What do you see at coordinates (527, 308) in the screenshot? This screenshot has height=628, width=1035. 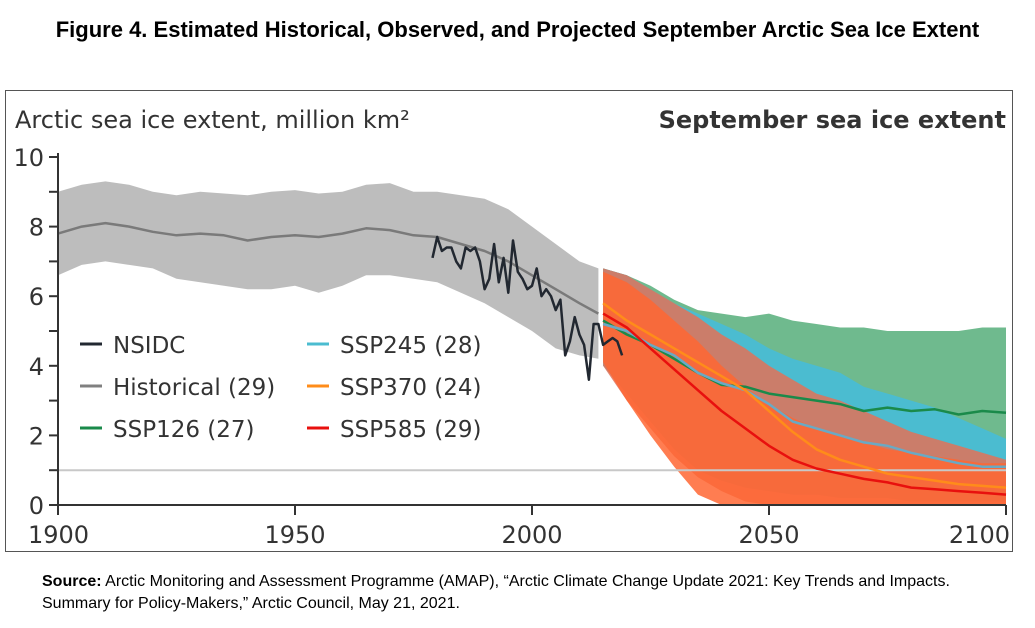 I see `line-nsidc` at bounding box center [527, 308].